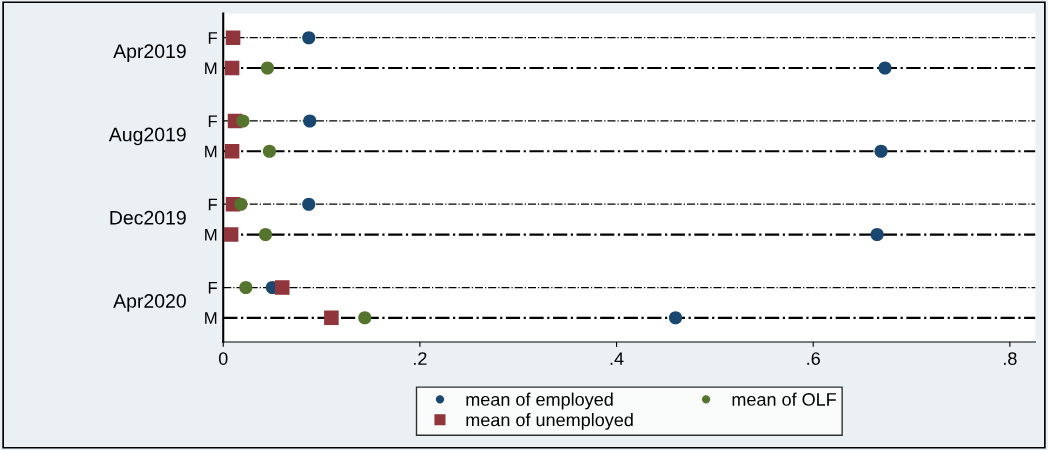 The width and height of the screenshot is (1048, 450). What do you see at coordinates (549, 421) in the screenshot?
I see `legend-label: mean of unemployed` at bounding box center [549, 421].